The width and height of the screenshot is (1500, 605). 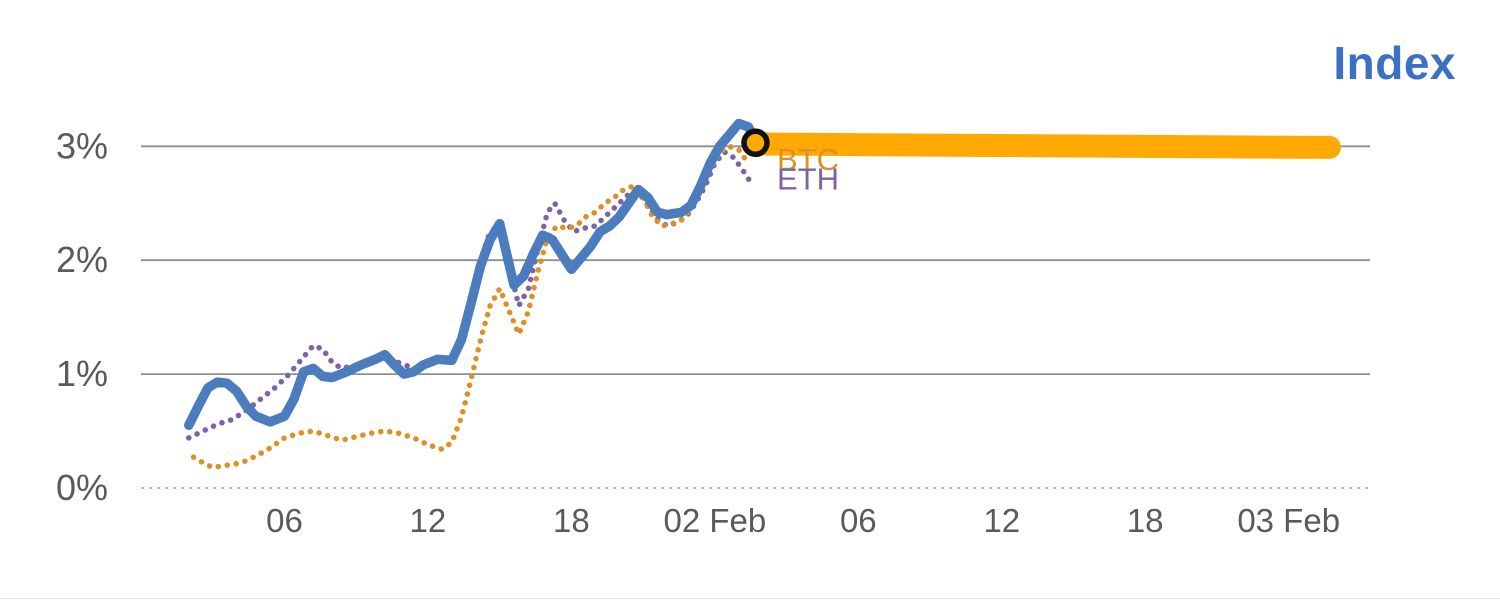 What do you see at coordinates (750, 598) in the screenshot?
I see `bottom-divider` at bounding box center [750, 598].